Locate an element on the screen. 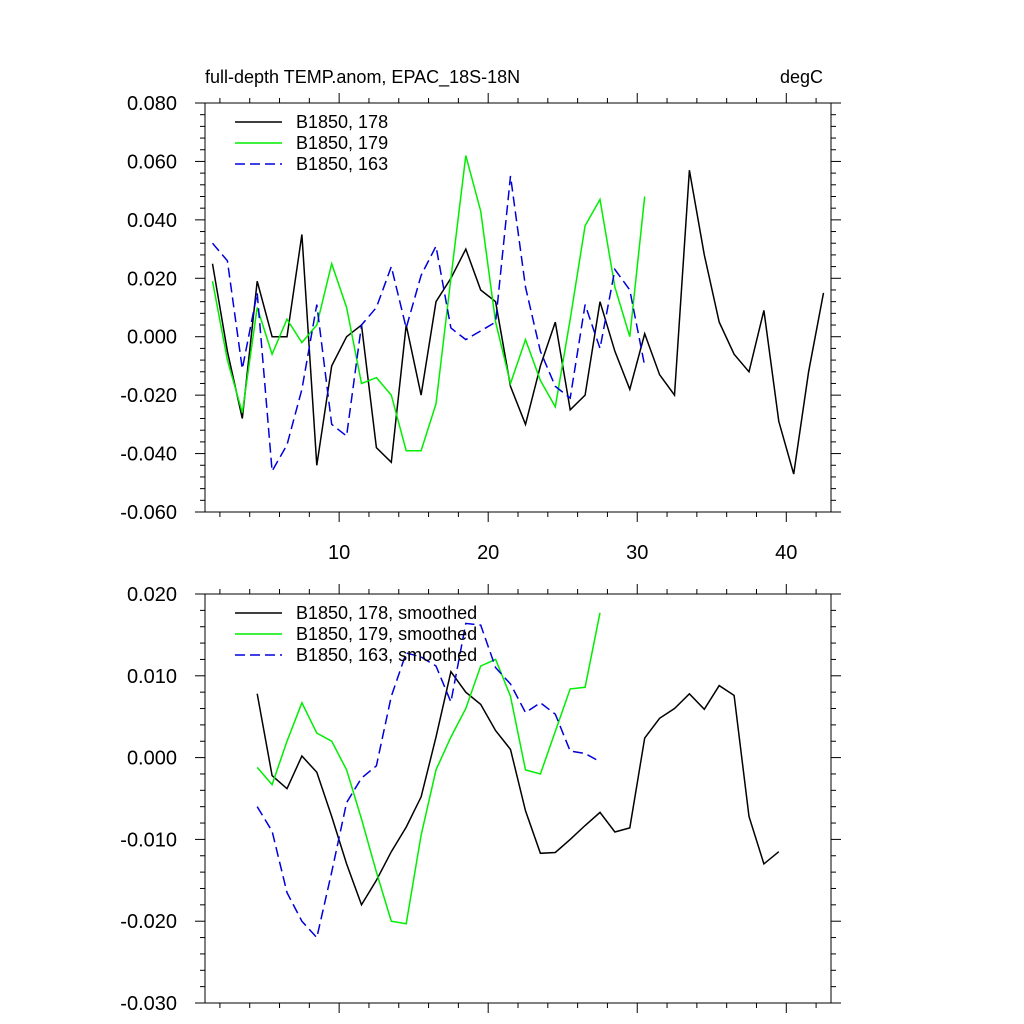  legend-label: B1850, 179, smoothed is located at coordinates (386, 634).